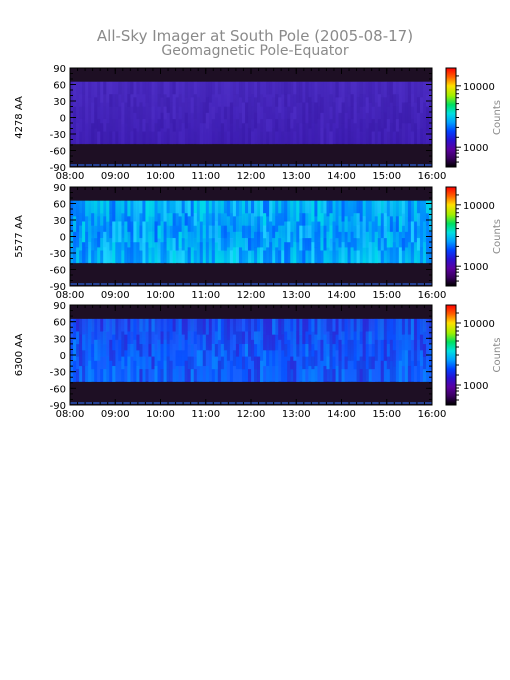  I want to click on y-tick-label: 30, so click(59, 221).